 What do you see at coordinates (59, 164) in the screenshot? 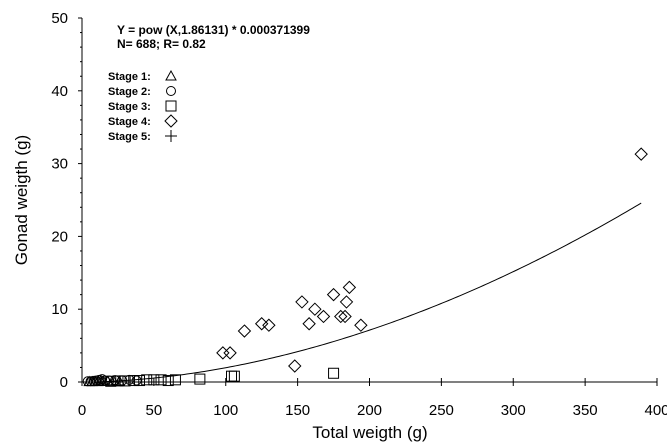
I see `y-tick-label: 30` at bounding box center [59, 164].